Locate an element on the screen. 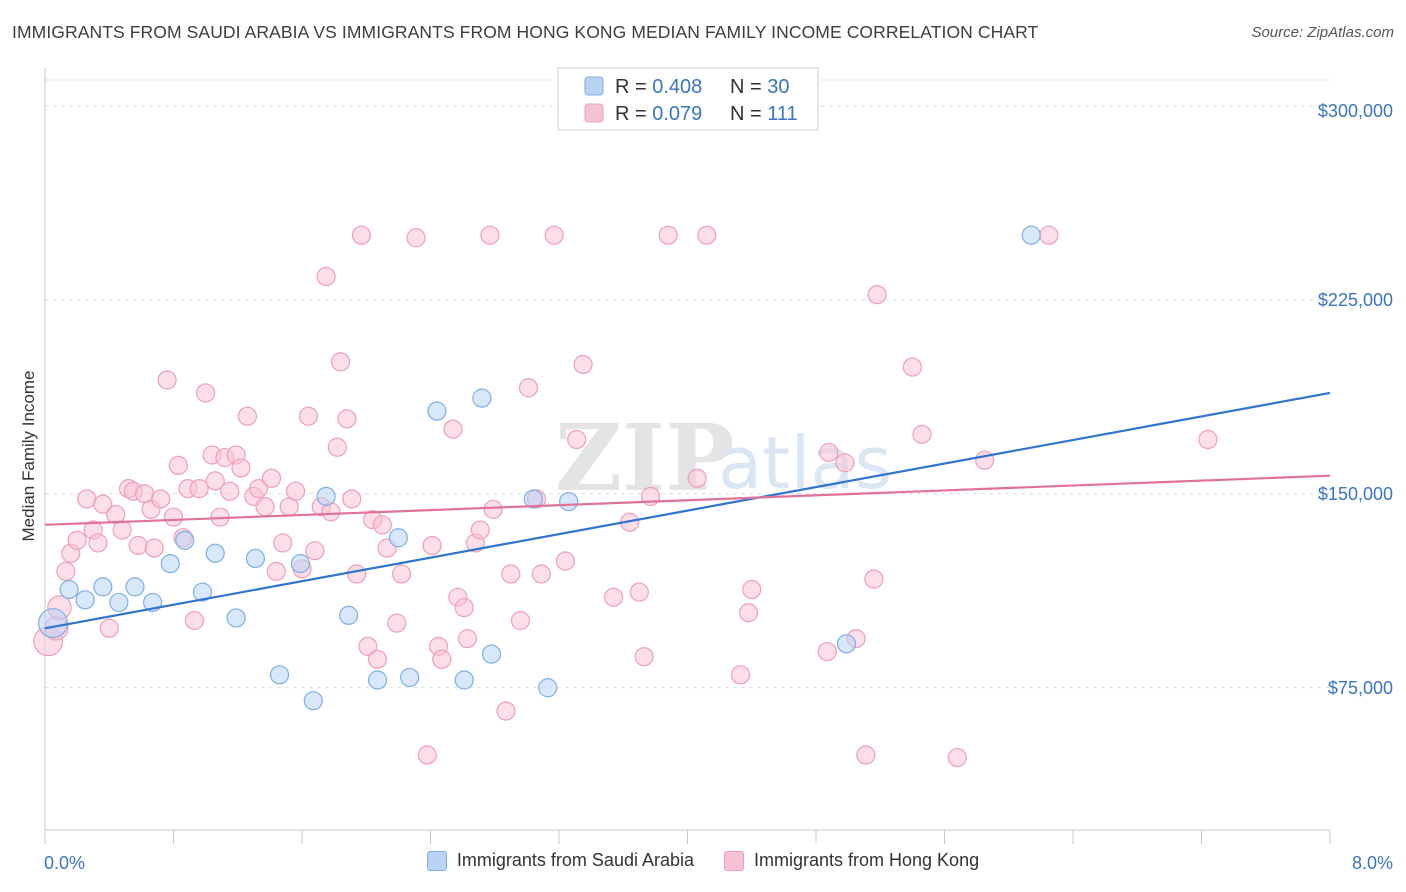 The width and height of the screenshot is (1406, 892). legend-label-hong-kong: Immigrants from Hong Kong is located at coordinates (867, 860).